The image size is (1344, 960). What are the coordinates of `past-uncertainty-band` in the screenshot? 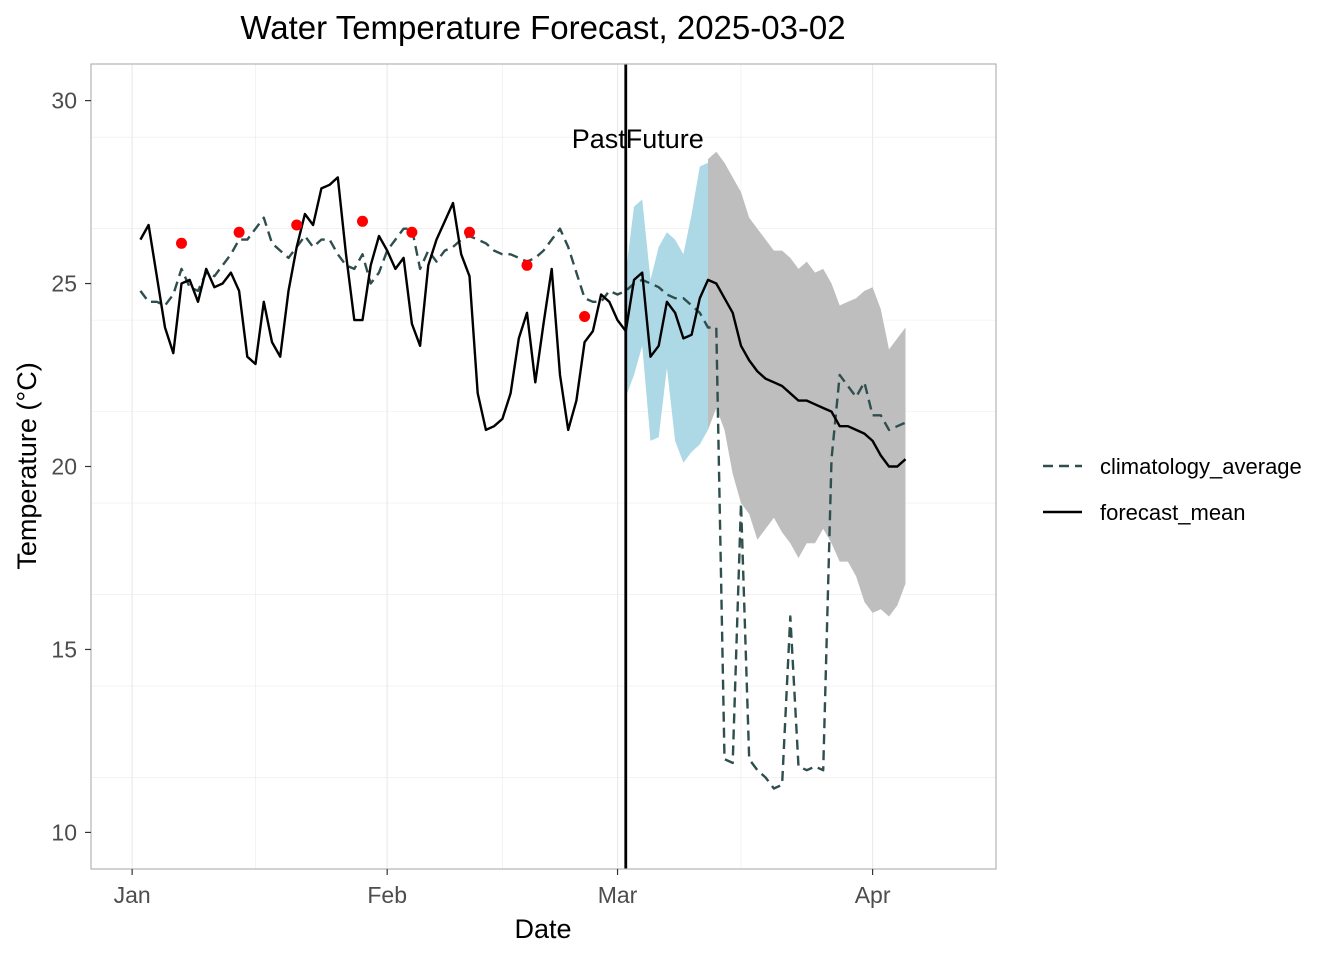 It's located at (666, 312).